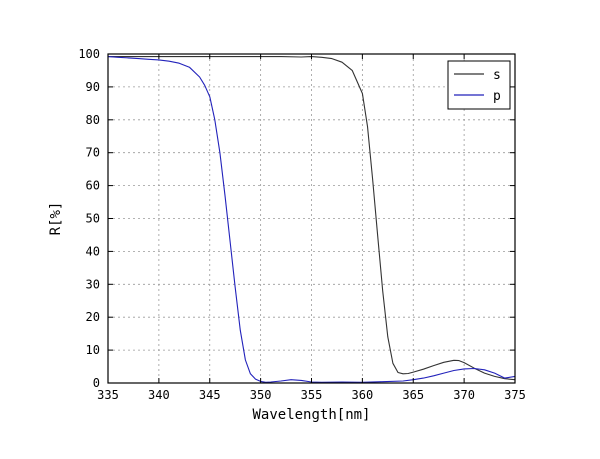  Describe the element at coordinates (497, 75) in the screenshot. I see `legend-label-s: s` at that location.